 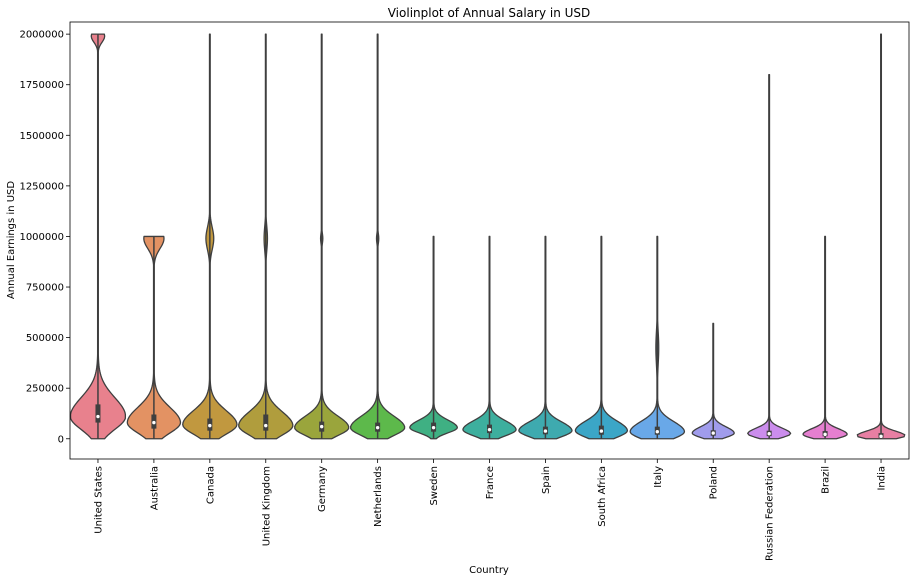 I want to click on violin-canada, so click(x=210, y=236).